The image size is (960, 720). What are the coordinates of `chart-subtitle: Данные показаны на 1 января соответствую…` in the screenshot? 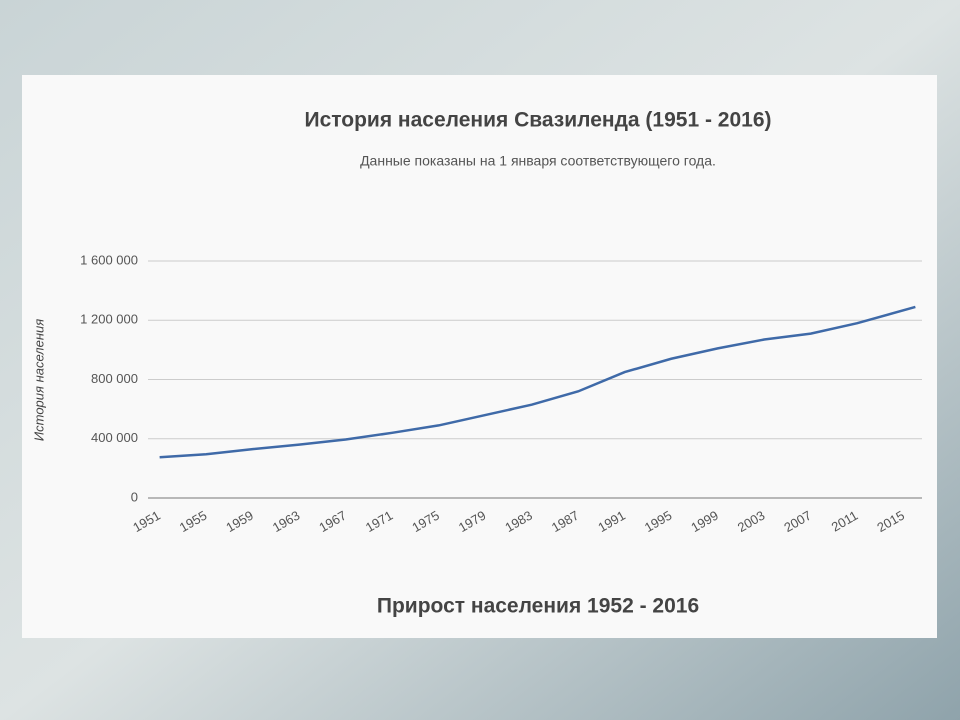 It's located at (538, 161).